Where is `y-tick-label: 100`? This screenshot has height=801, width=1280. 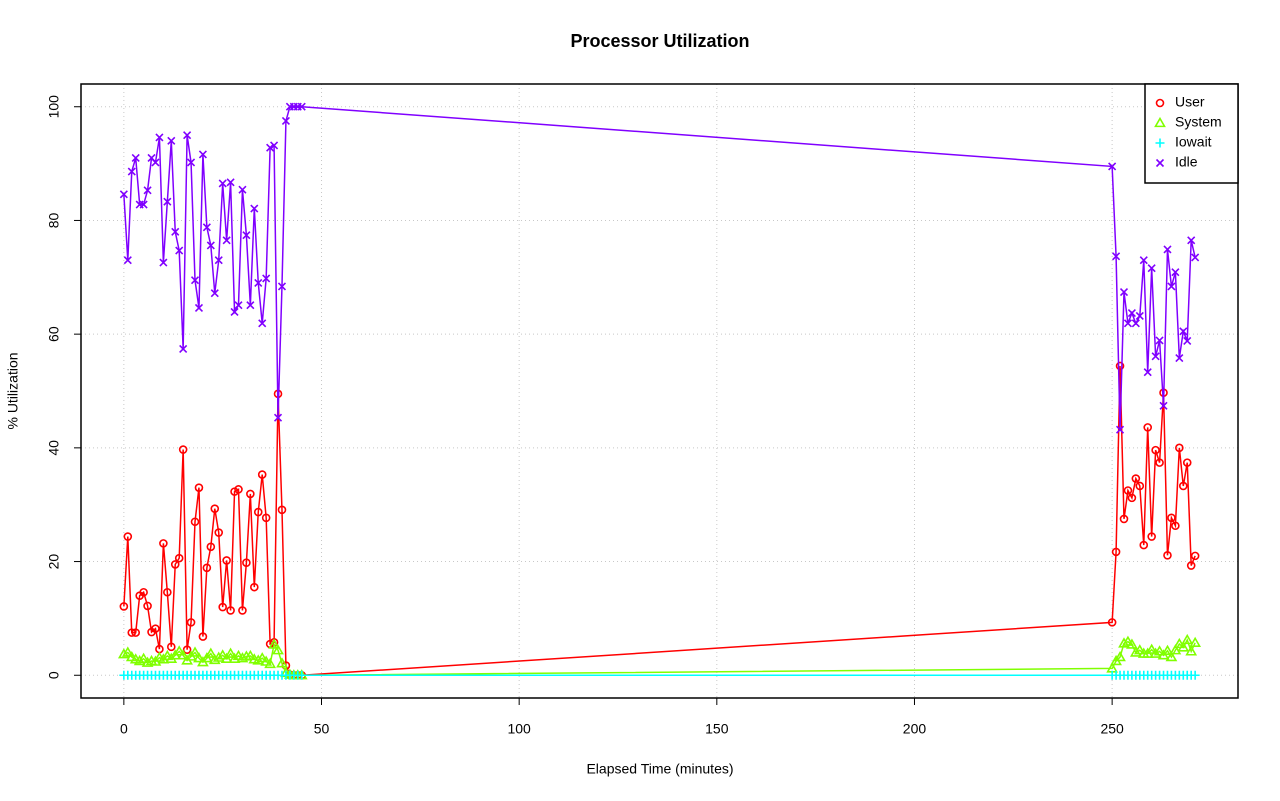
y-tick-label: 100 is located at coordinates (54, 107).